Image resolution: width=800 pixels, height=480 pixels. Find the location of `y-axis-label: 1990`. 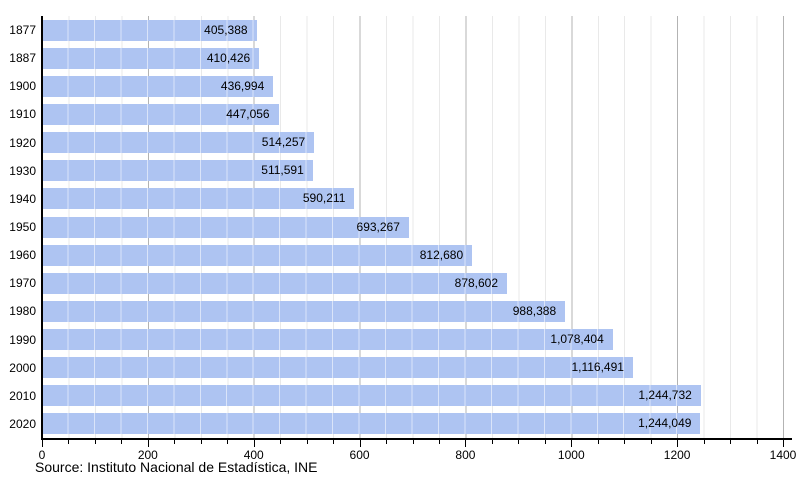

y-axis-label: 1990 is located at coordinates (22, 339).